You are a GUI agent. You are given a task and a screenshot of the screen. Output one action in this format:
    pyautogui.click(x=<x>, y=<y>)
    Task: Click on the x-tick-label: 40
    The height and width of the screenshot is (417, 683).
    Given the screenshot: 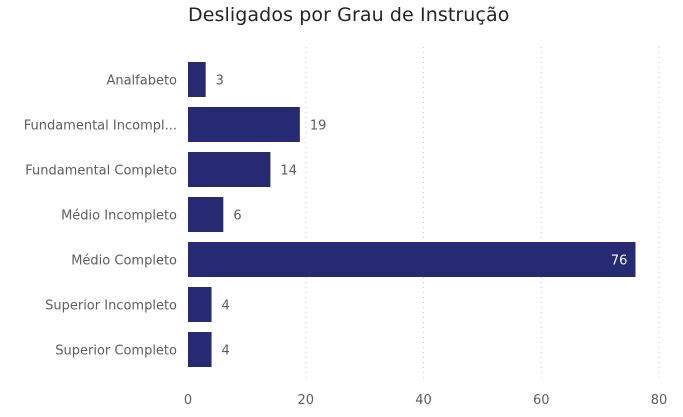 What is the action you would take?
    pyautogui.click(x=423, y=400)
    